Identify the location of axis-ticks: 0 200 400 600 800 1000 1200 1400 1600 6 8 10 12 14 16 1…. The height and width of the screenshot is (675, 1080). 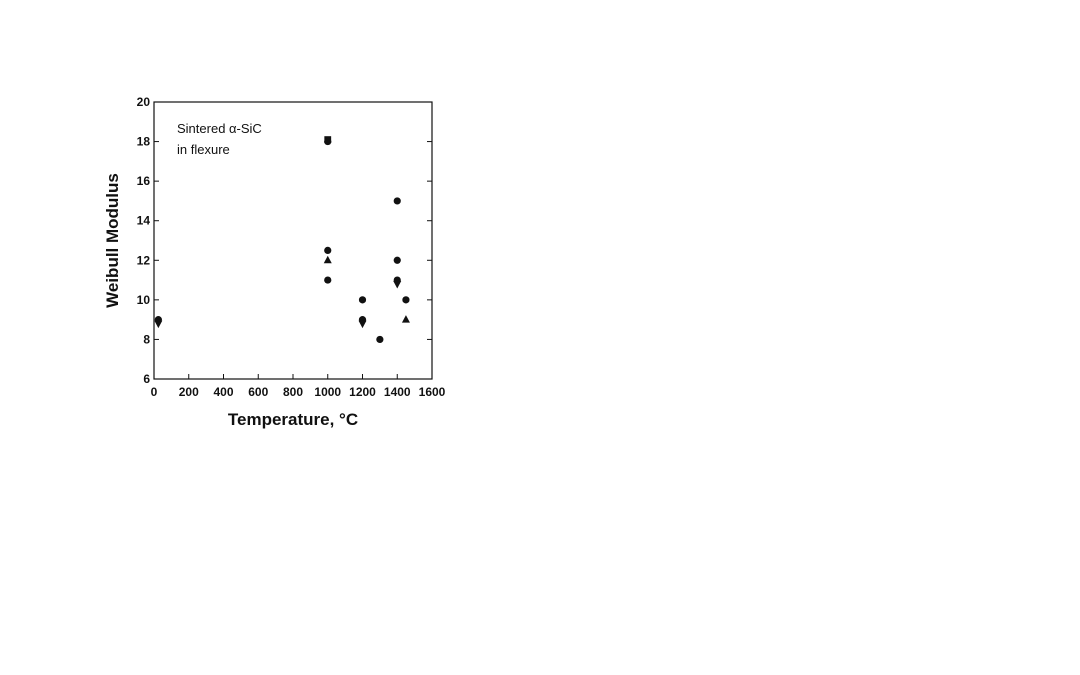
(291, 247).